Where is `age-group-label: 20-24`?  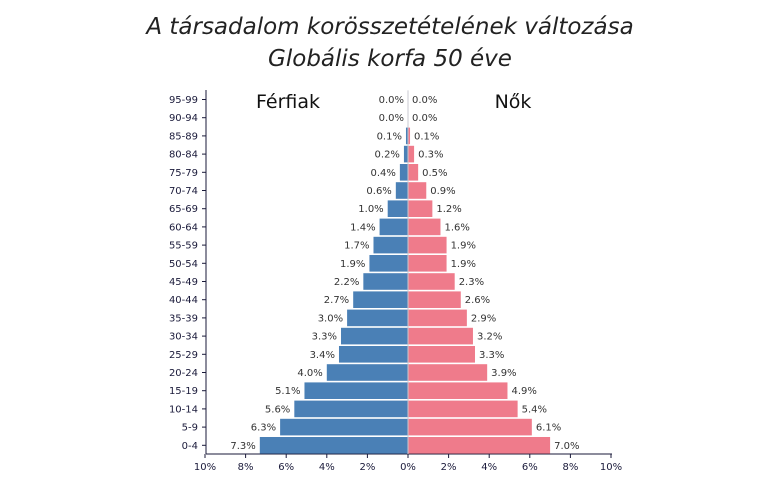 age-group-label: 20-24 is located at coordinates (183, 373).